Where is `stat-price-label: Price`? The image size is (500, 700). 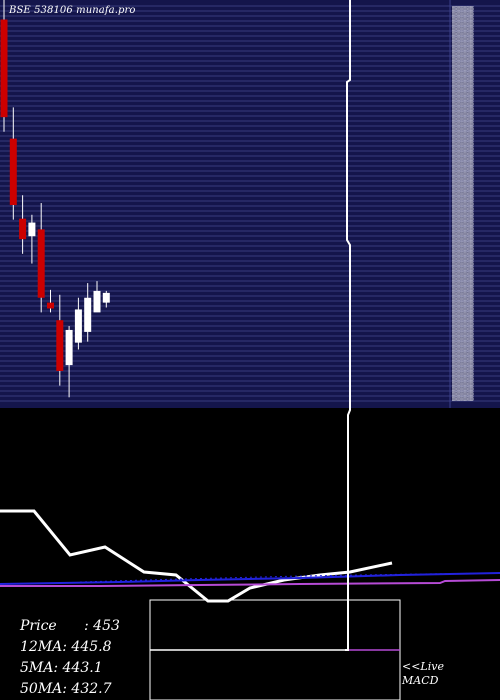 stat-price-label: Price is located at coordinates (38, 626).